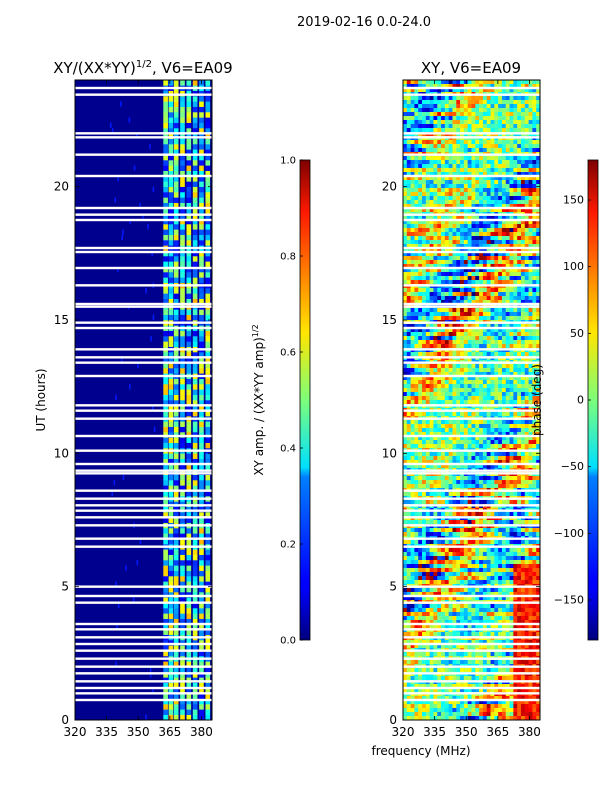  What do you see at coordinates (143, 546) in the screenshot?
I see `flagged-row` at bounding box center [143, 546].